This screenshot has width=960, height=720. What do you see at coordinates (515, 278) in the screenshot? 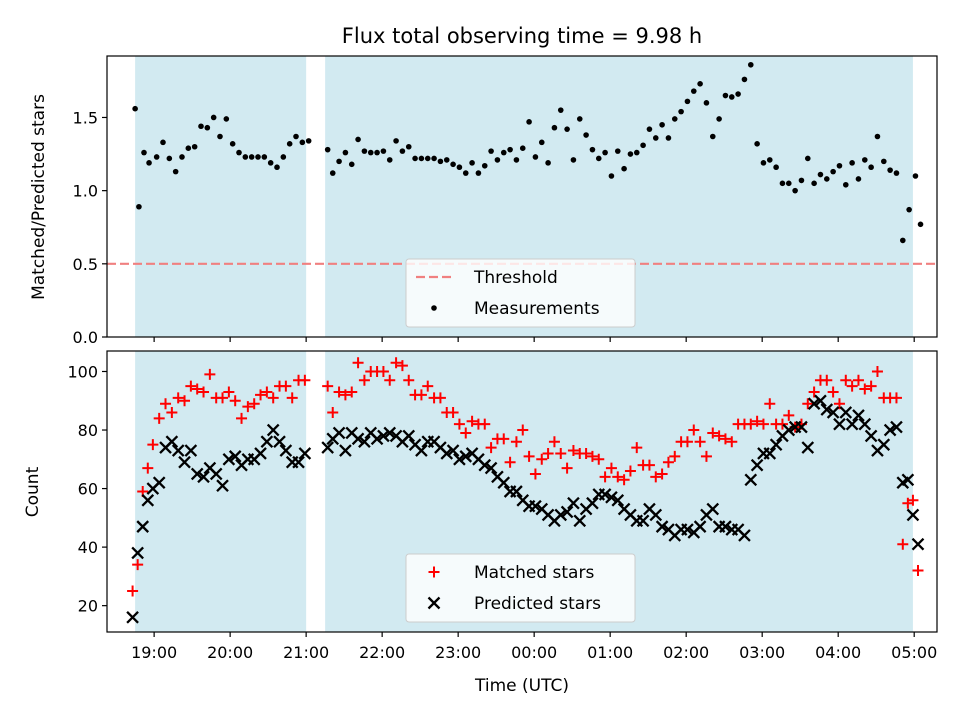
I see `legend-label: Threshold` at bounding box center [515, 278].